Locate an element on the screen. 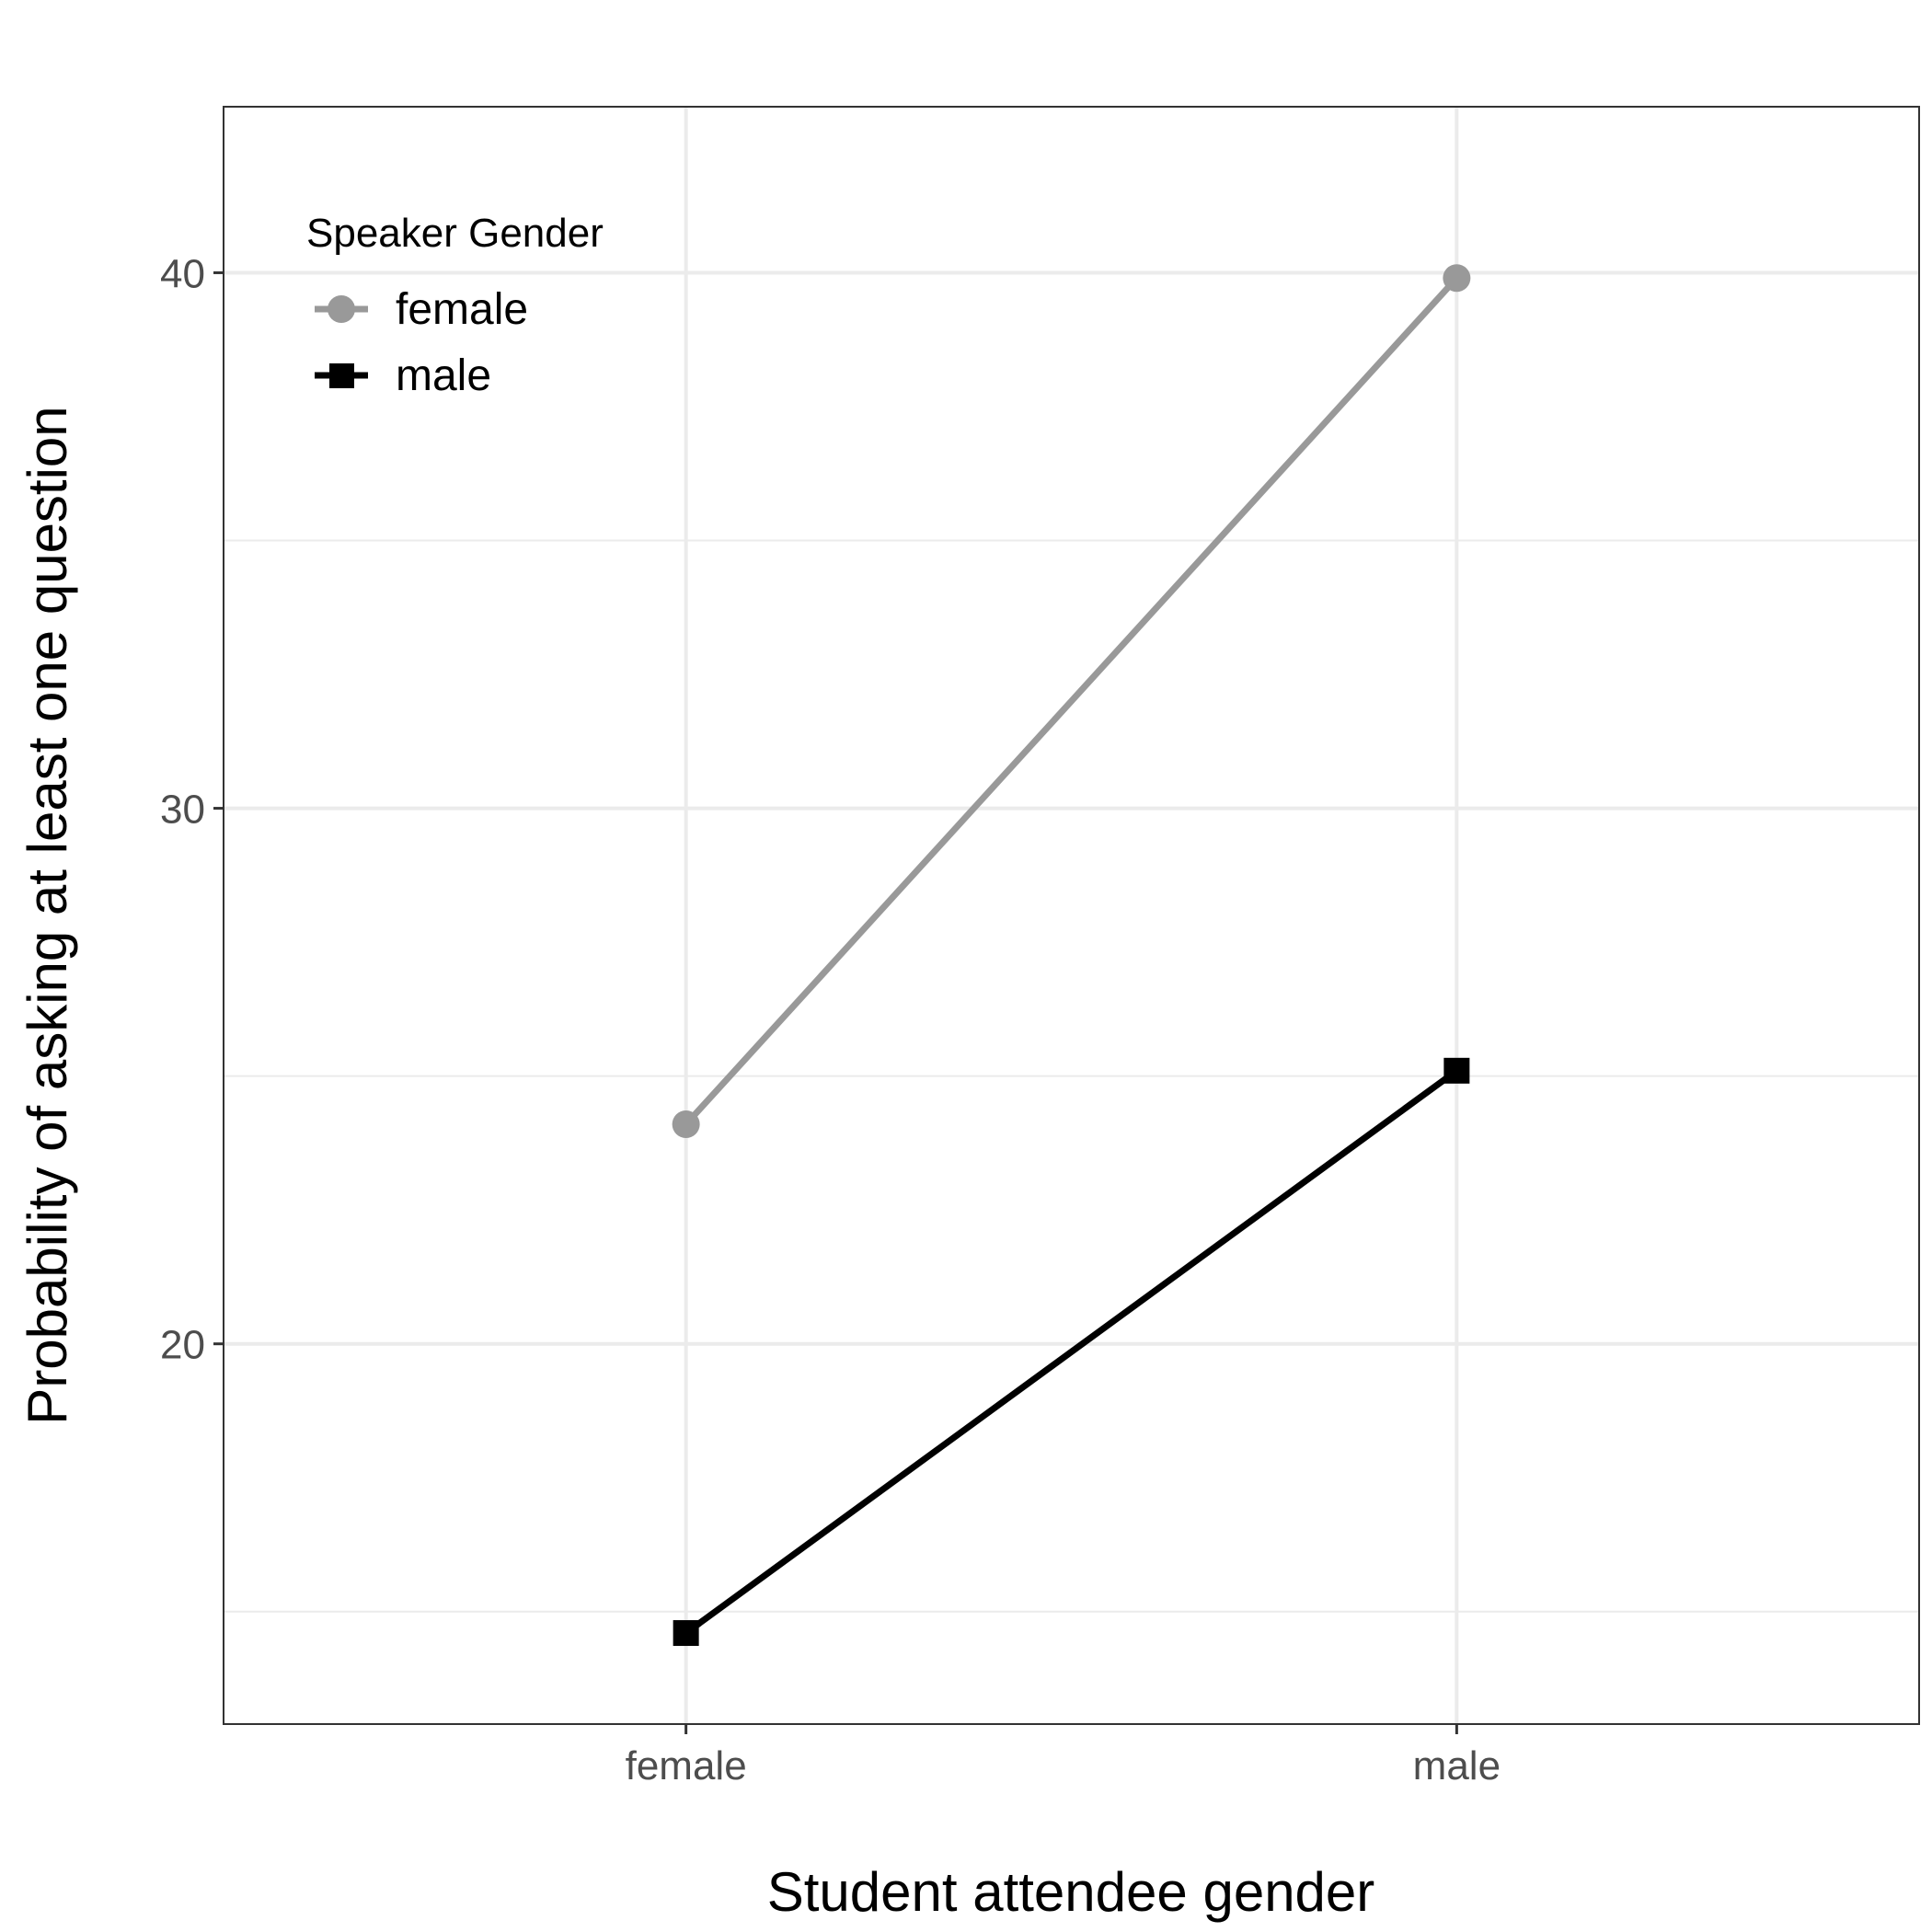  y-tick-label: 30 is located at coordinates (182, 810).